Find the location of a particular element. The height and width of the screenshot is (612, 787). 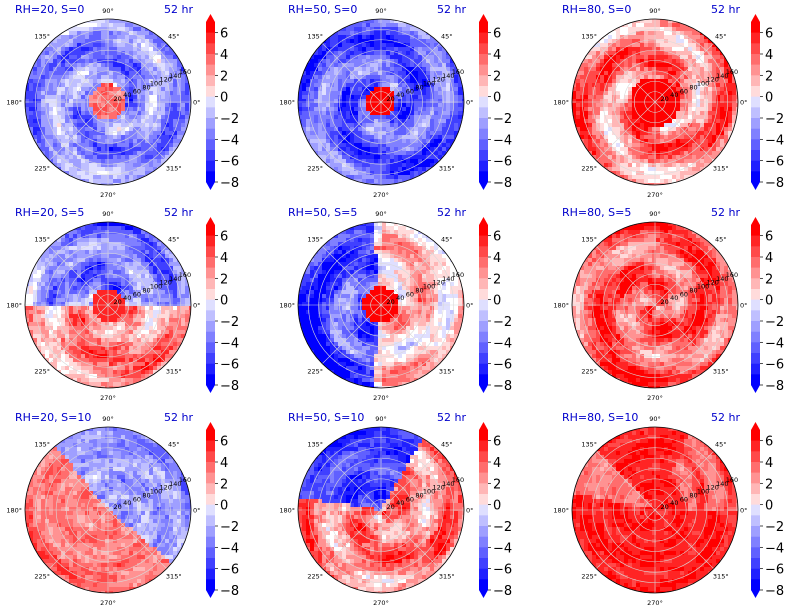

angle-tick-label: 135° is located at coordinates (315, 37).